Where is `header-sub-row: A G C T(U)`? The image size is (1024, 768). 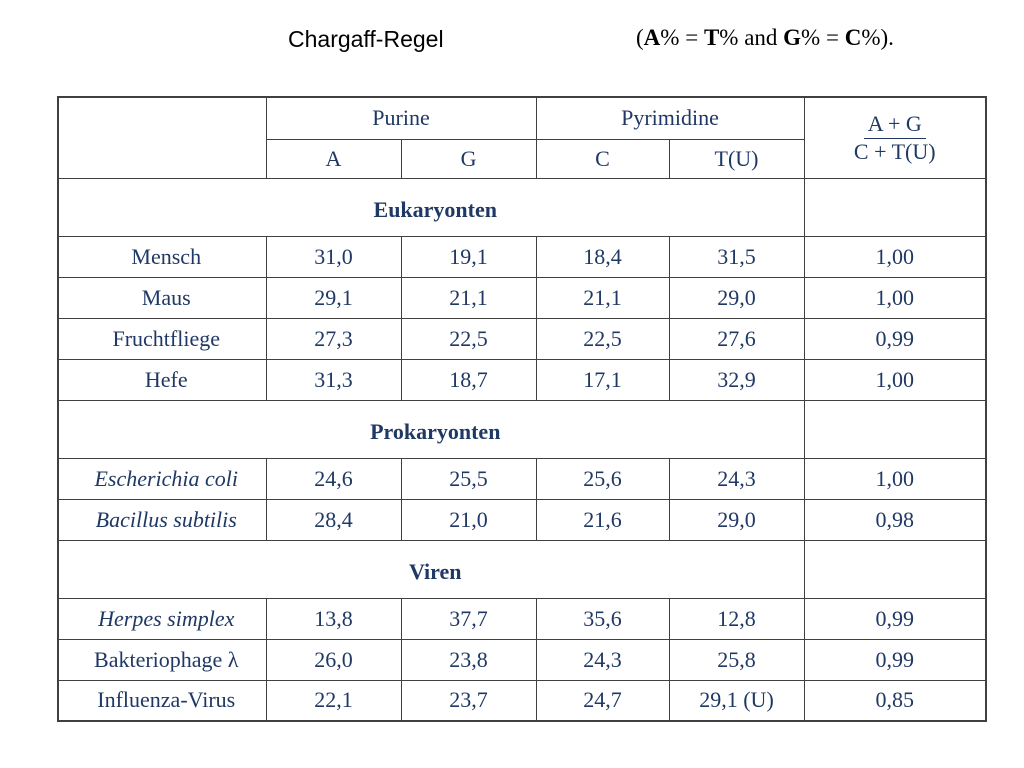 header-sub-row: A G C T(U) is located at coordinates (522, 158).